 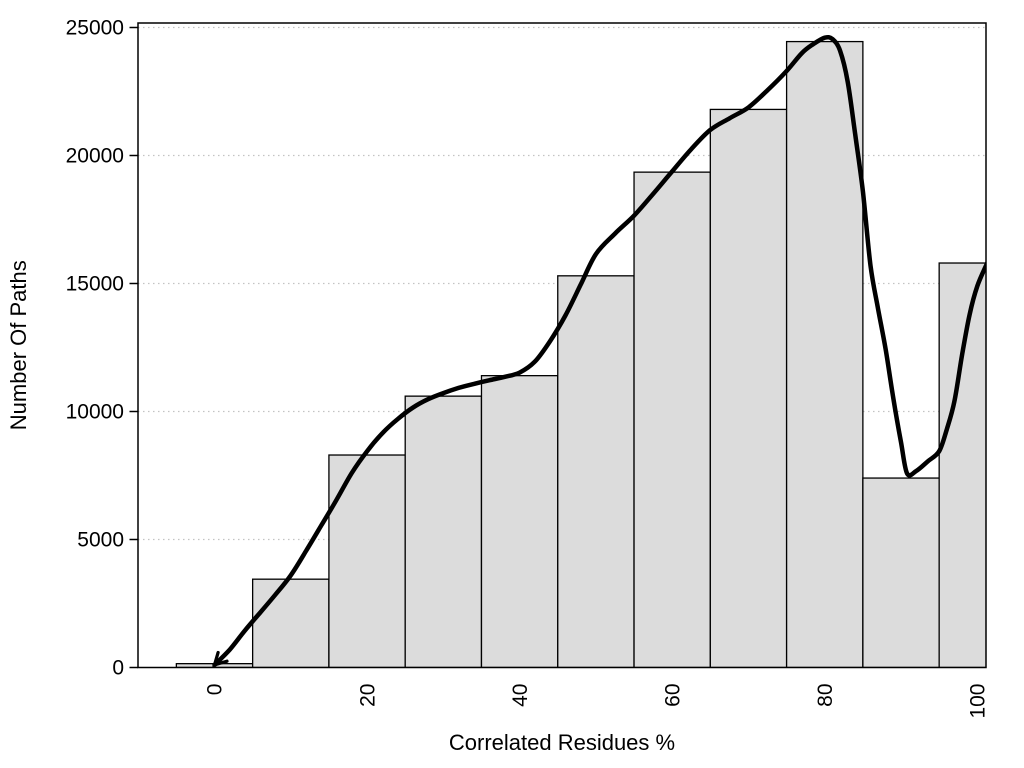 What do you see at coordinates (825, 695) in the screenshot?
I see `x-tick-label: 80` at bounding box center [825, 695].